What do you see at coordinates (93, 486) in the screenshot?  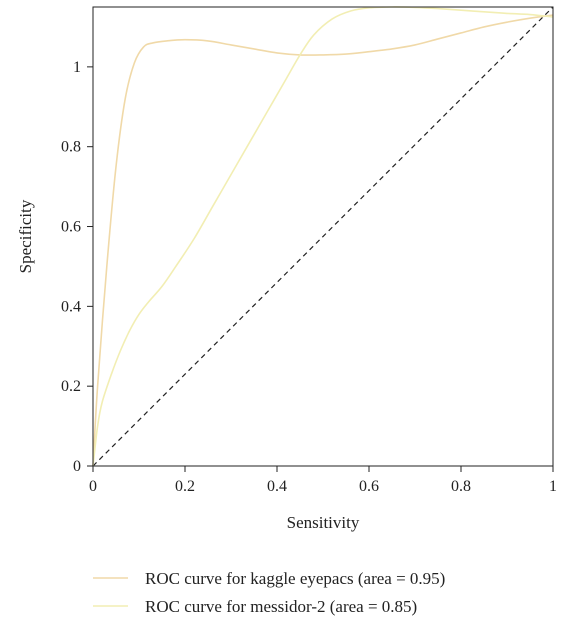 I see `x-tick-label: 0` at bounding box center [93, 486].